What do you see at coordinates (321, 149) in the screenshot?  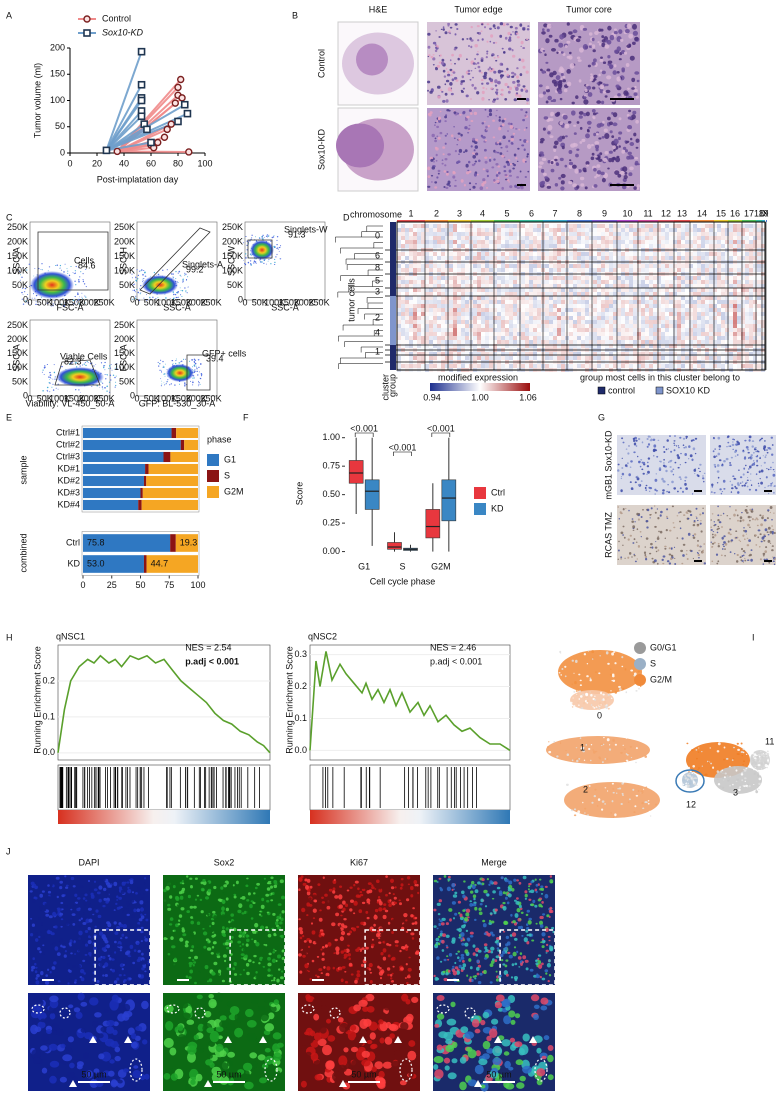 I see `row-label: Sox10-KD` at bounding box center [321, 149].